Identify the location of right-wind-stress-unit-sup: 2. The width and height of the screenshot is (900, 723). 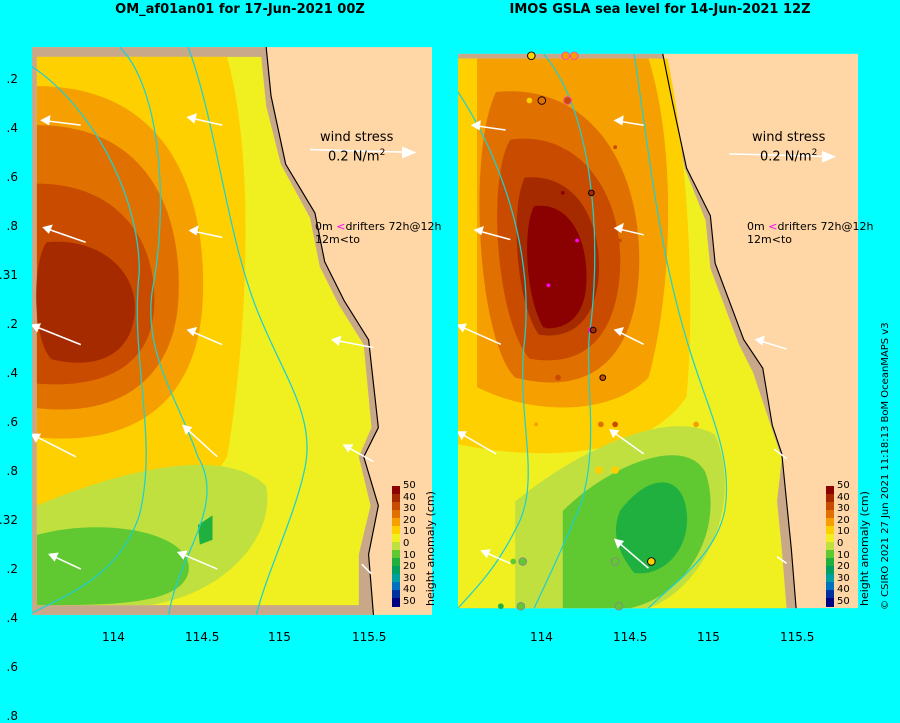
(814, 153).